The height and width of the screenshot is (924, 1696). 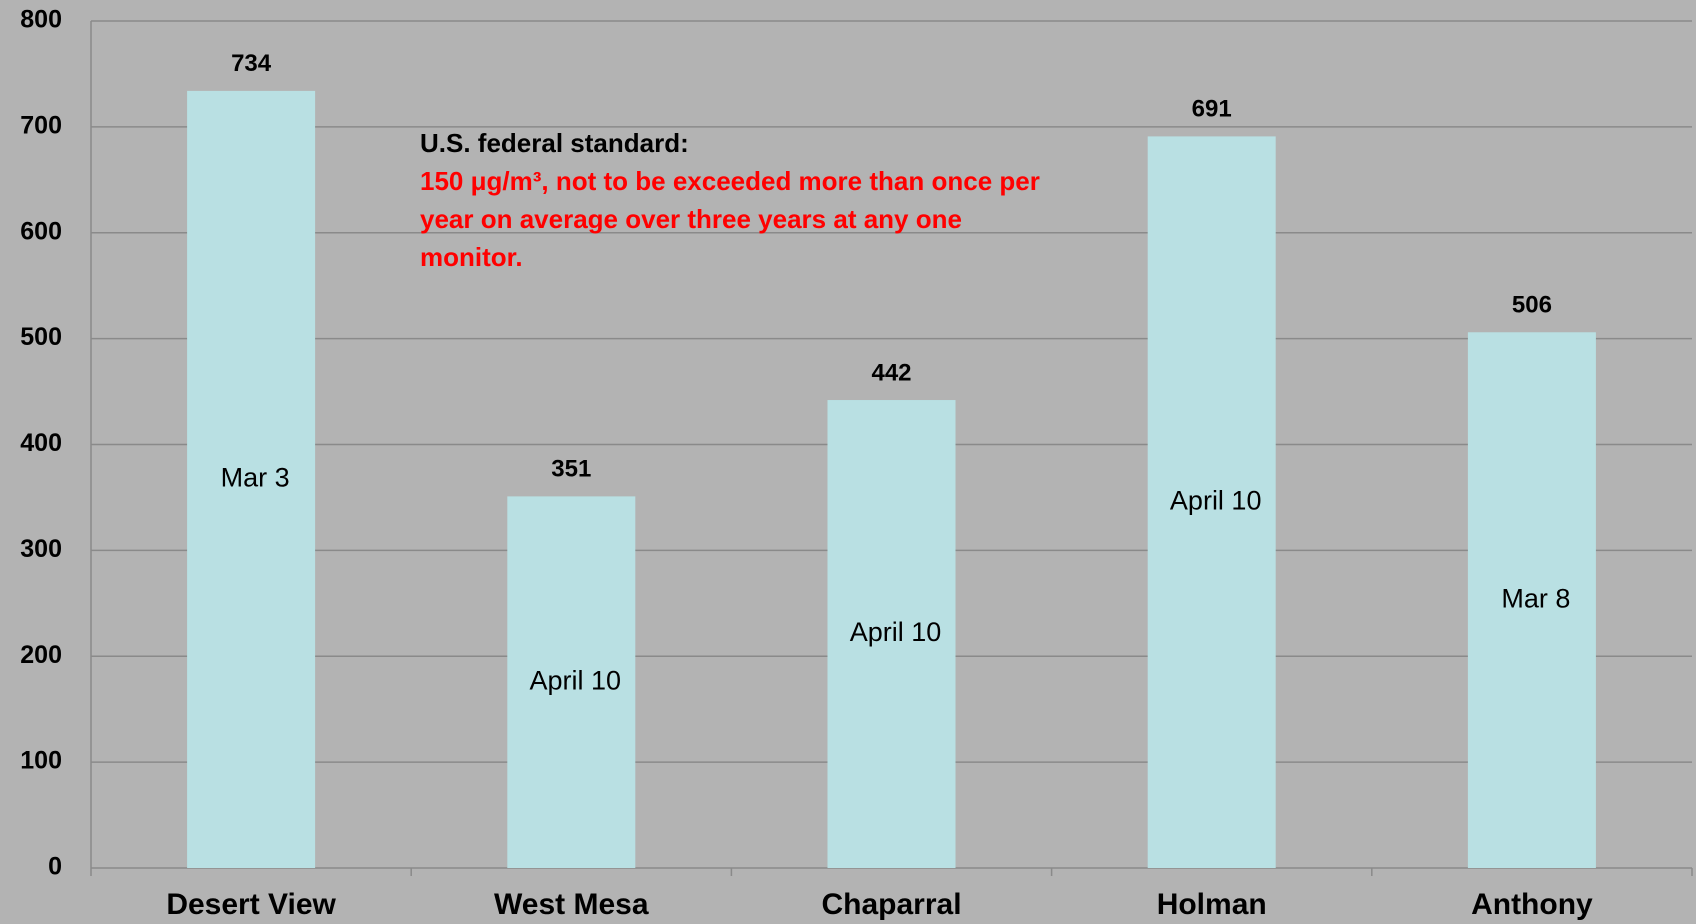 I want to click on y-tick-label: 600, so click(x=41, y=231).